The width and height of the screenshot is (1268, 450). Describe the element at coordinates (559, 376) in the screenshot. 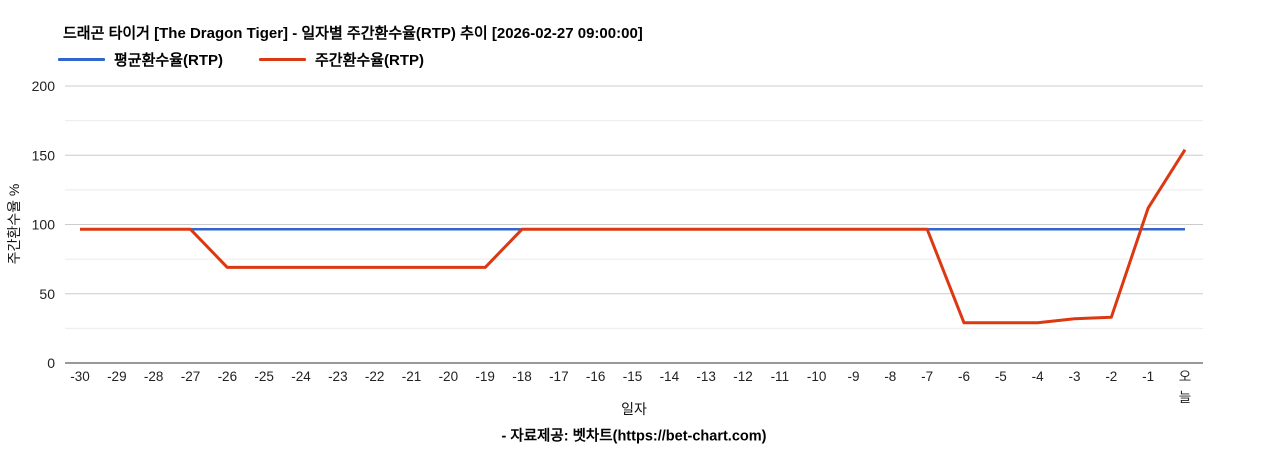

I see `x-tick-label: -17` at that location.